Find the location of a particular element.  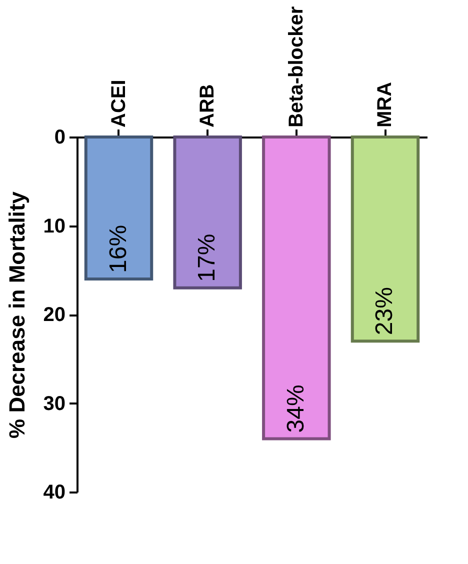

y-tick-label: 40 is located at coordinates (54, 493).